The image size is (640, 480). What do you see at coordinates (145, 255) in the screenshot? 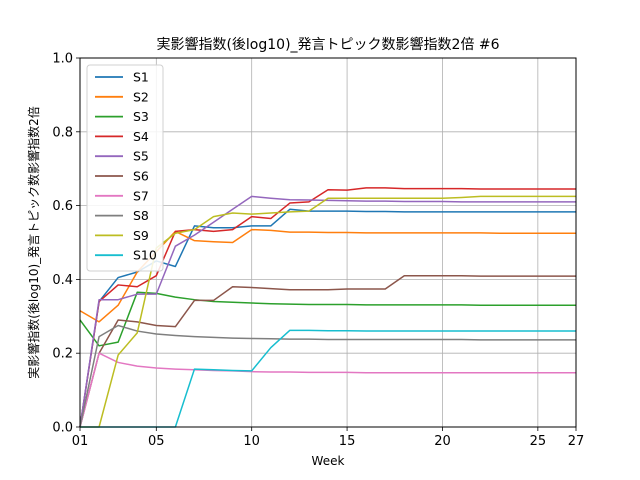
I see `legend-label: S10` at bounding box center [145, 255].